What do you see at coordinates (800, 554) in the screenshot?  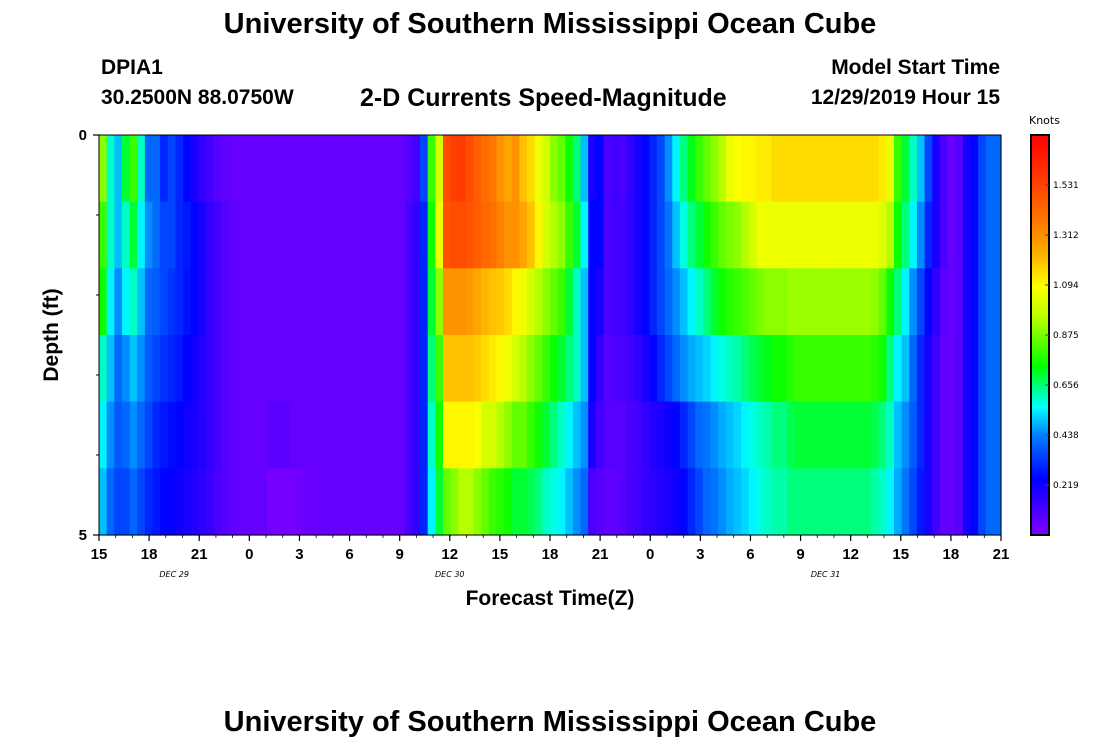 I see `x-tick-label: 9` at bounding box center [800, 554].